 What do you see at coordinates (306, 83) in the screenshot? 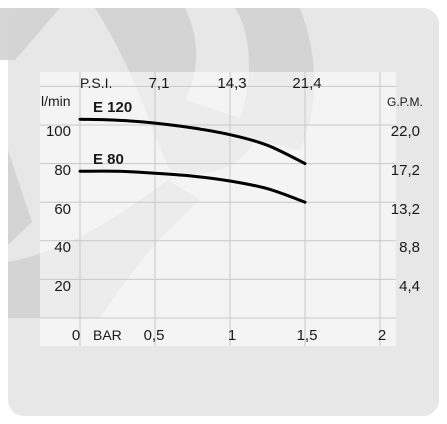
I see `top-tick: 21,4` at bounding box center [306, 83].